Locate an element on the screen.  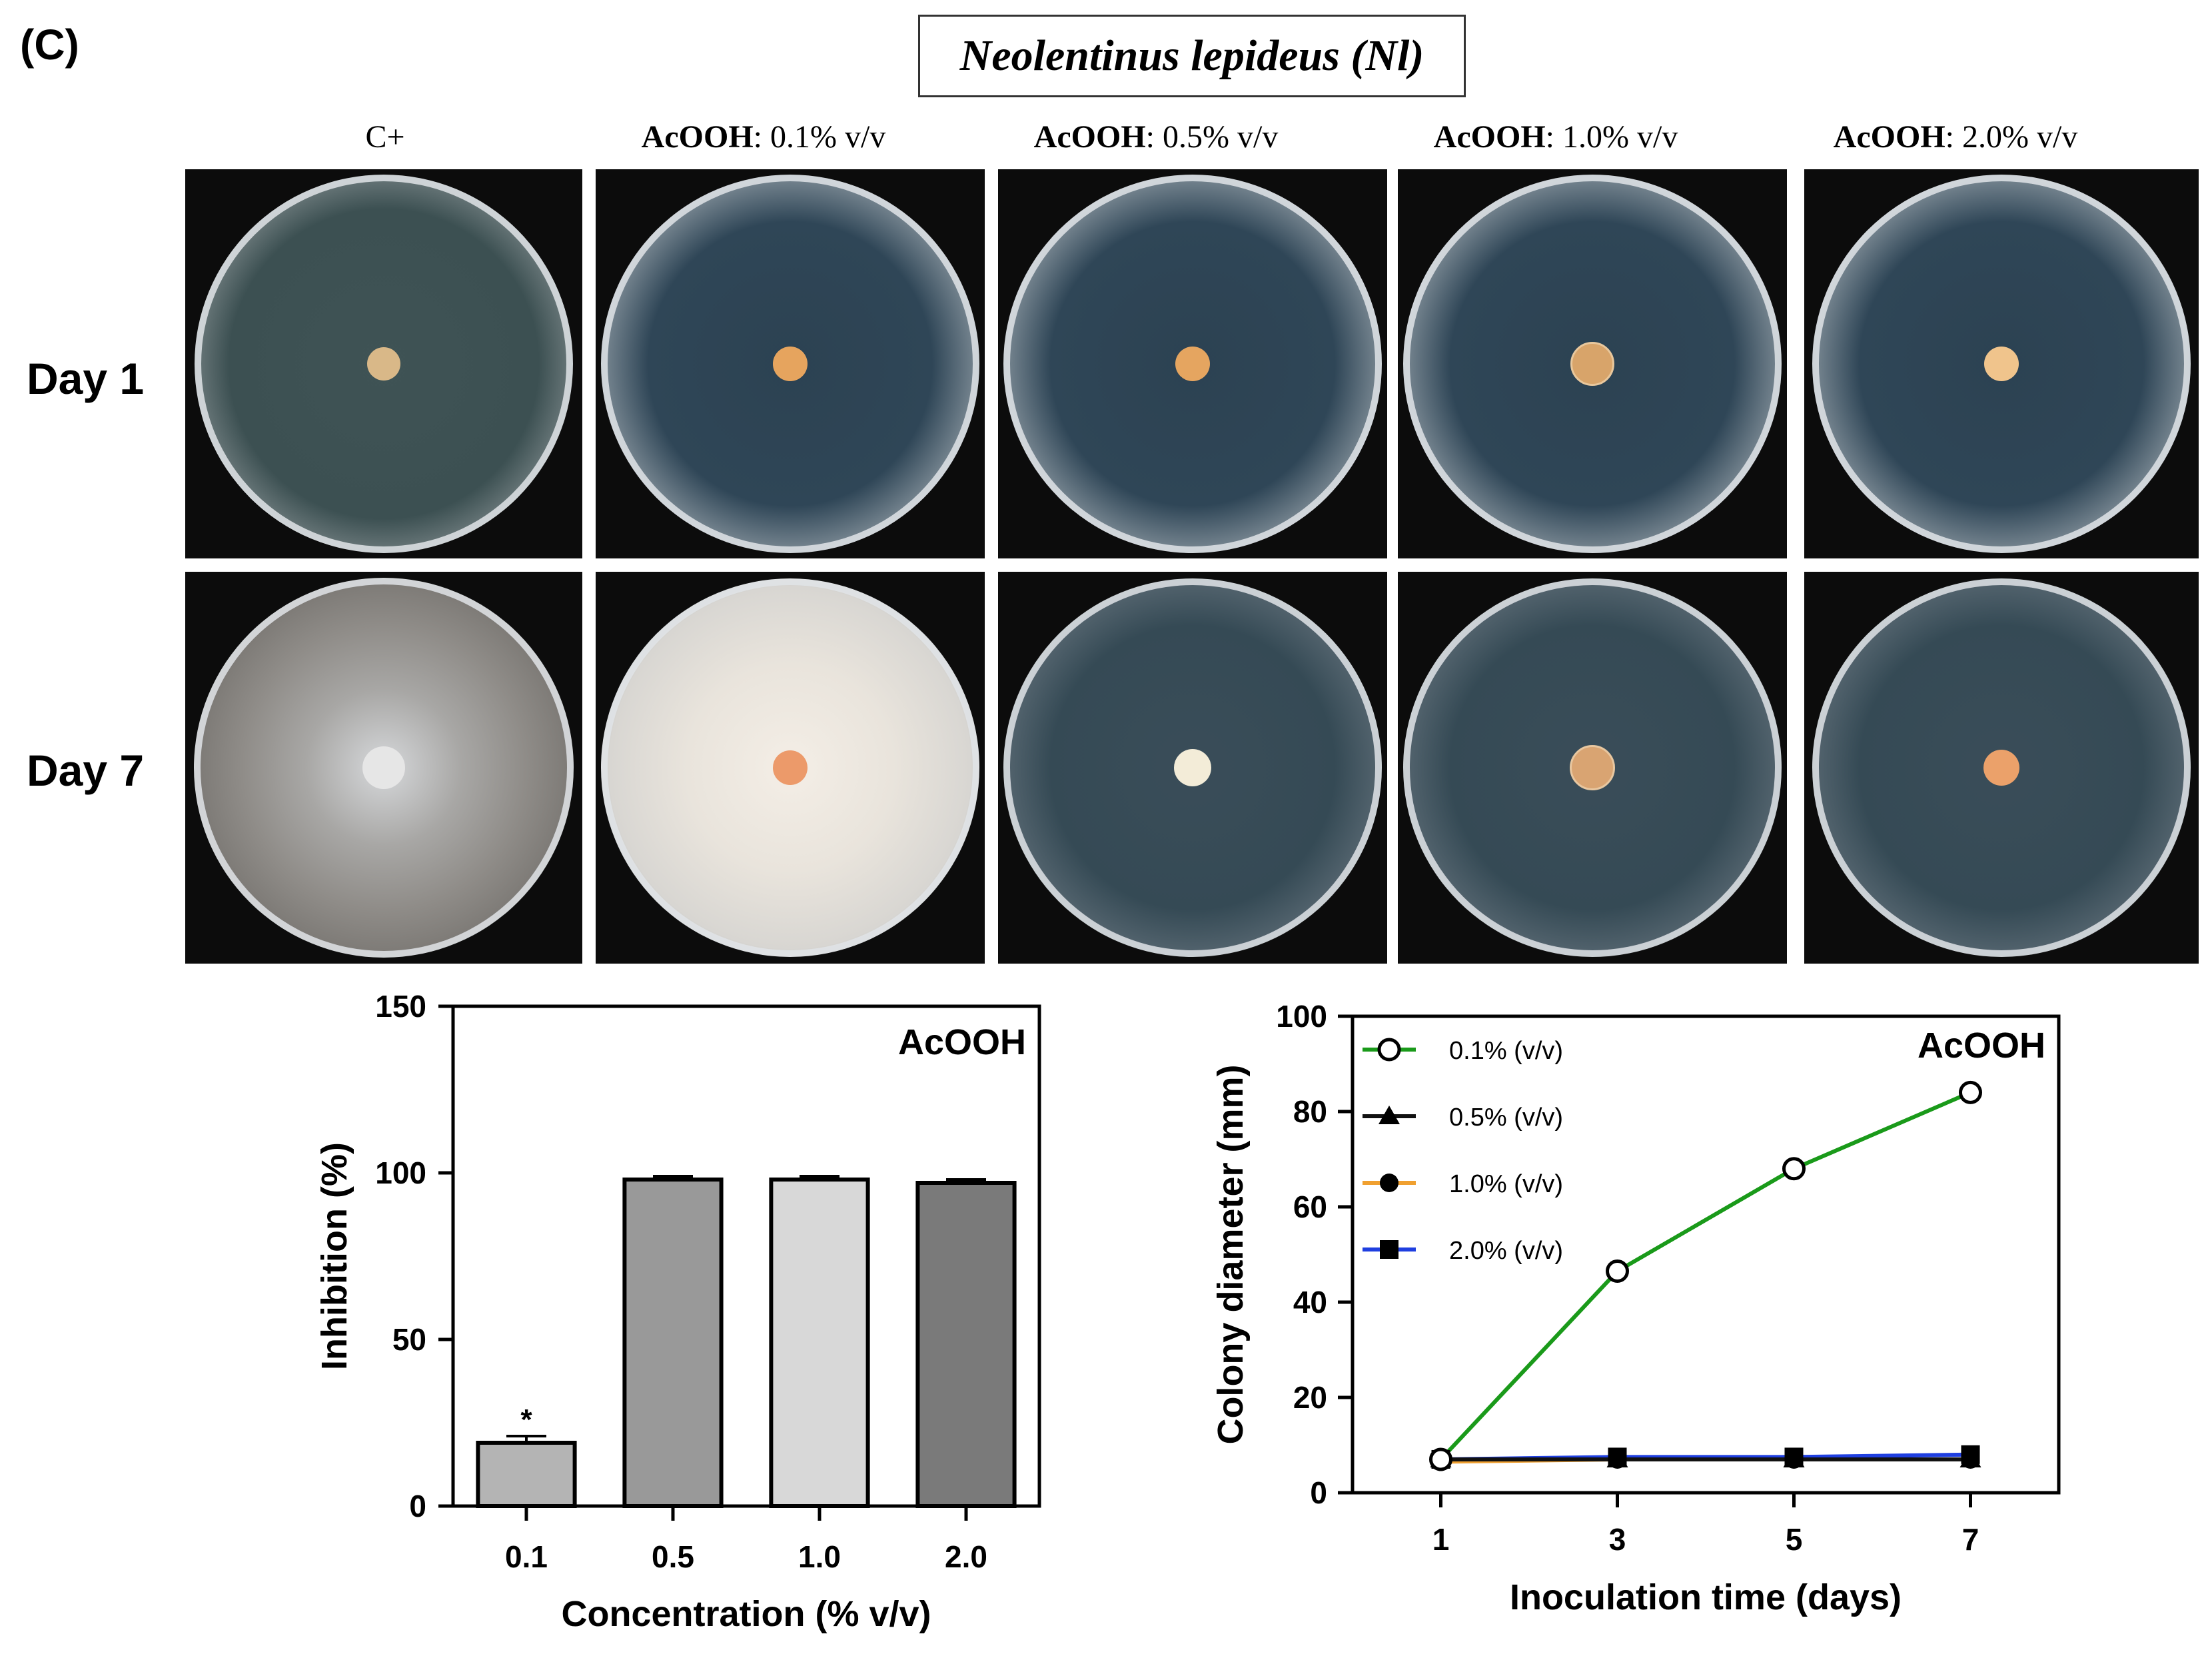
row-label-day-7: Day 7 is located at coordinates (86, 770).